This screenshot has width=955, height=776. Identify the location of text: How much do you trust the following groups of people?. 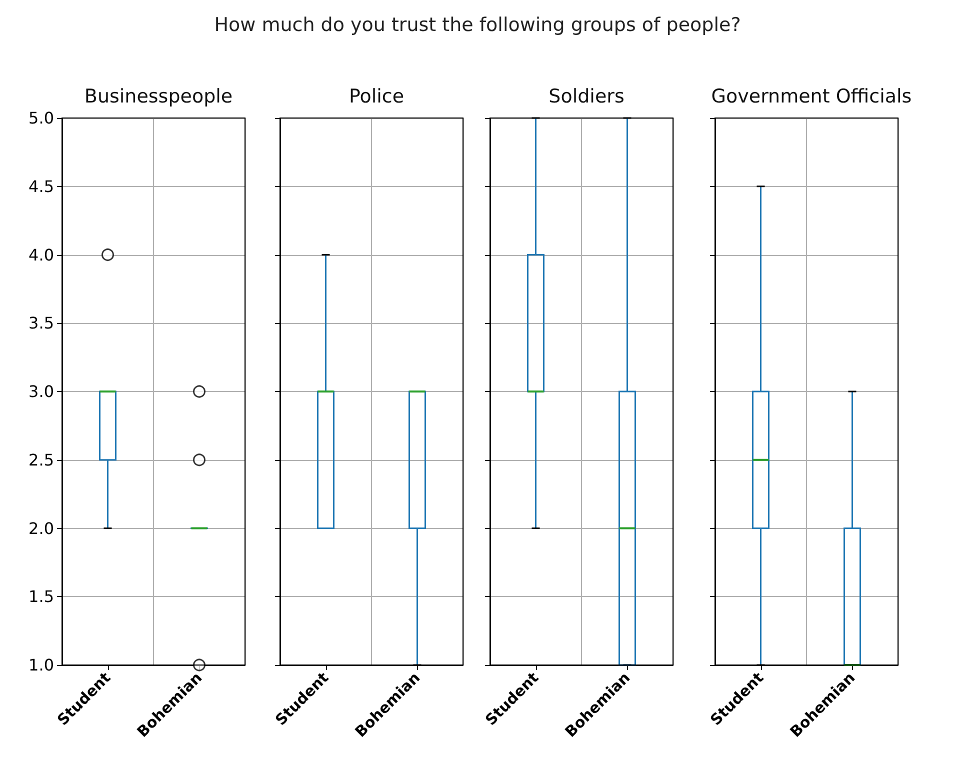
(477, 25).